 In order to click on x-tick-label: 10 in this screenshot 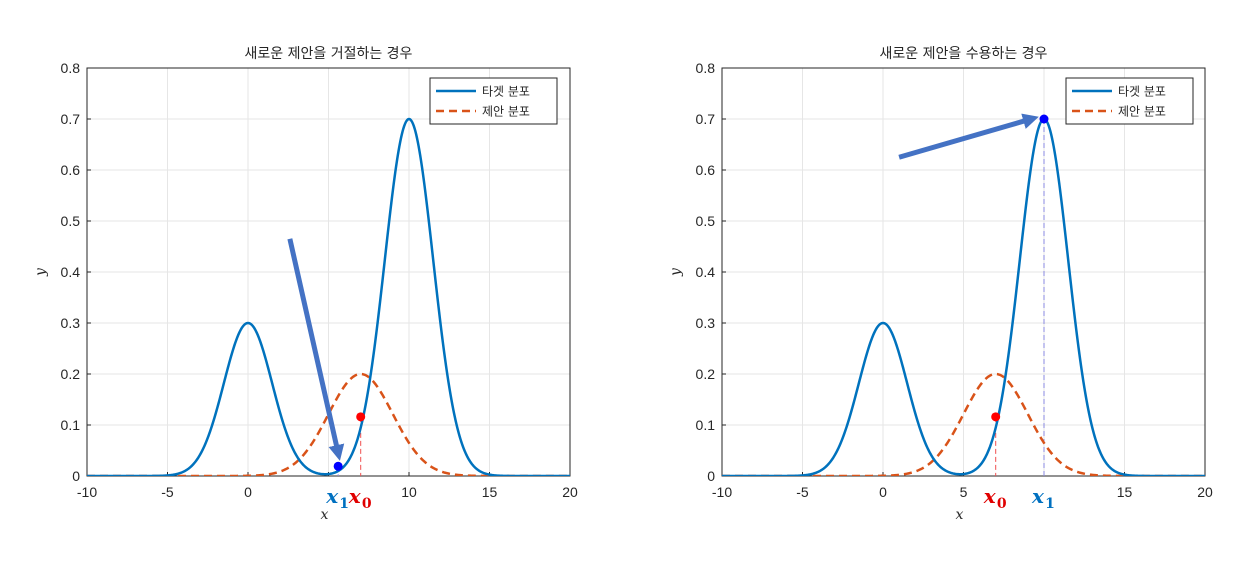, I will do `click(409, 492)`.